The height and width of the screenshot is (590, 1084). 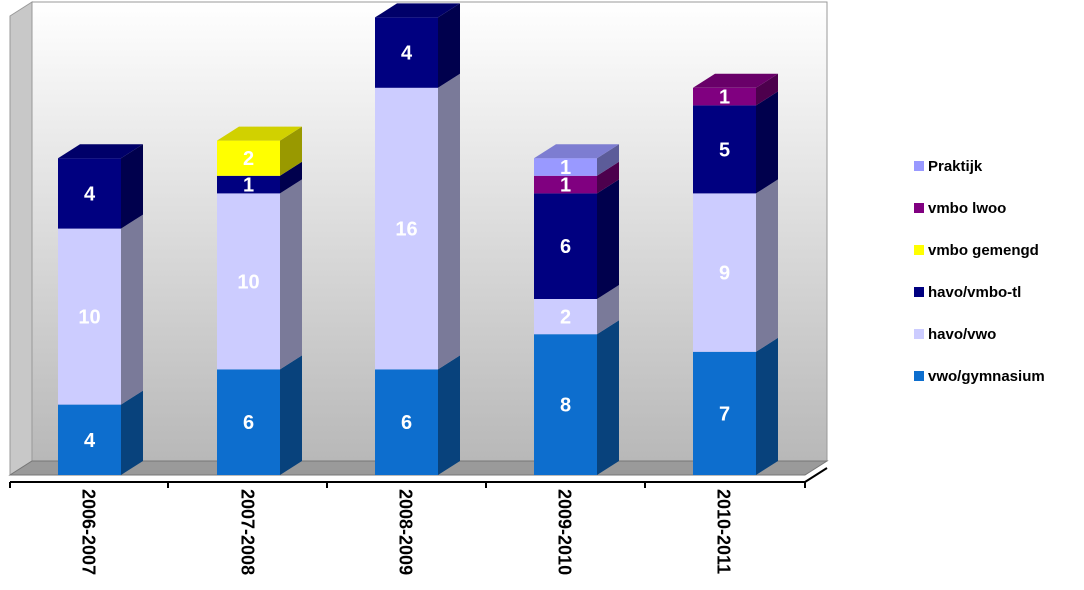 What do you see at coordinates (767, 142) in the screenshot?
I see `bar-2010-2011-havo-vmbo-tl-side` at bounding box center [767, 142].